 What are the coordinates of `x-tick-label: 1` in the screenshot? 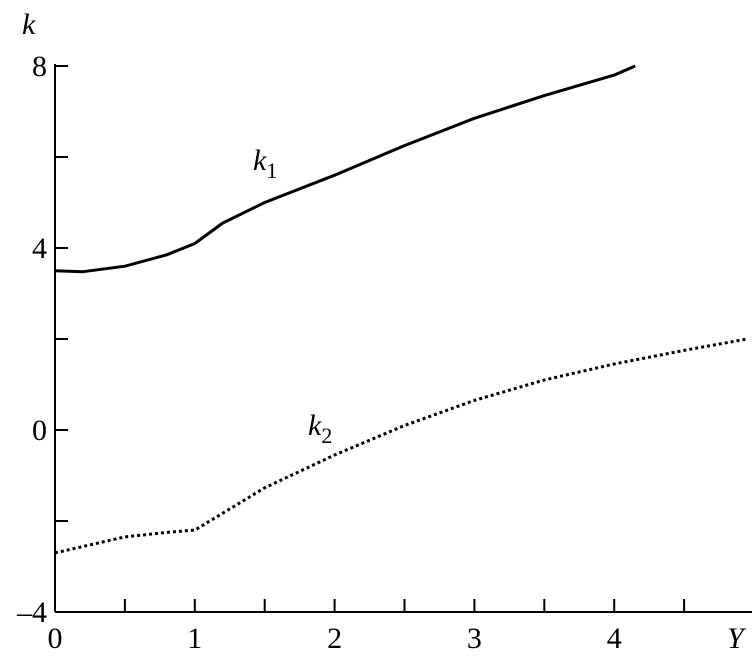 It's located at (194, 638).